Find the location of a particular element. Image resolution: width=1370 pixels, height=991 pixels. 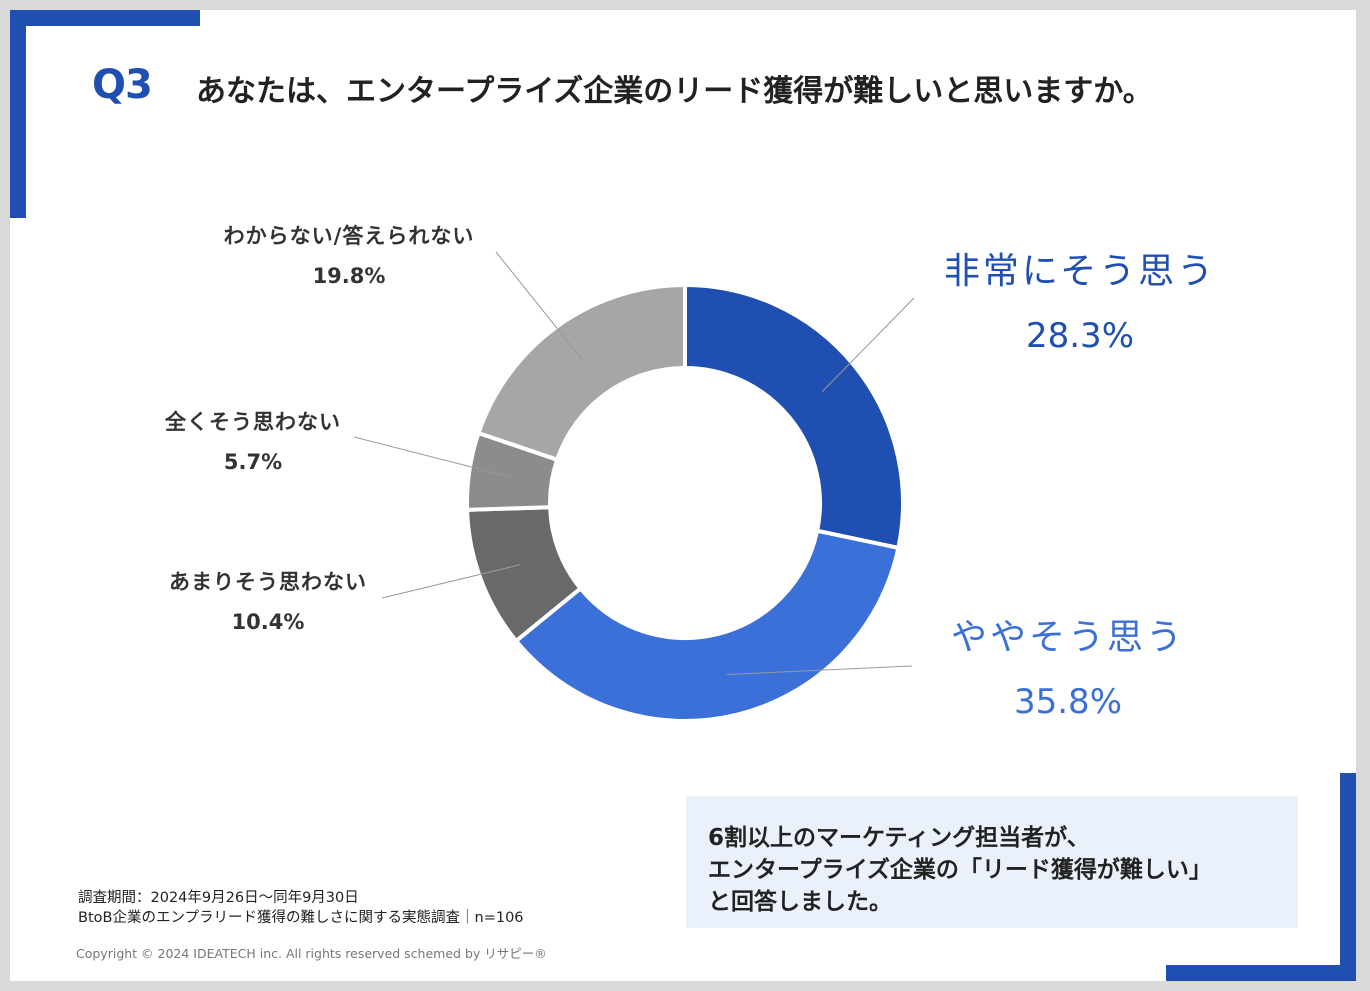

summary-line-2: エンタープライズ企業の「リード獲得が難しい」 is located at coordinates (960, 870).